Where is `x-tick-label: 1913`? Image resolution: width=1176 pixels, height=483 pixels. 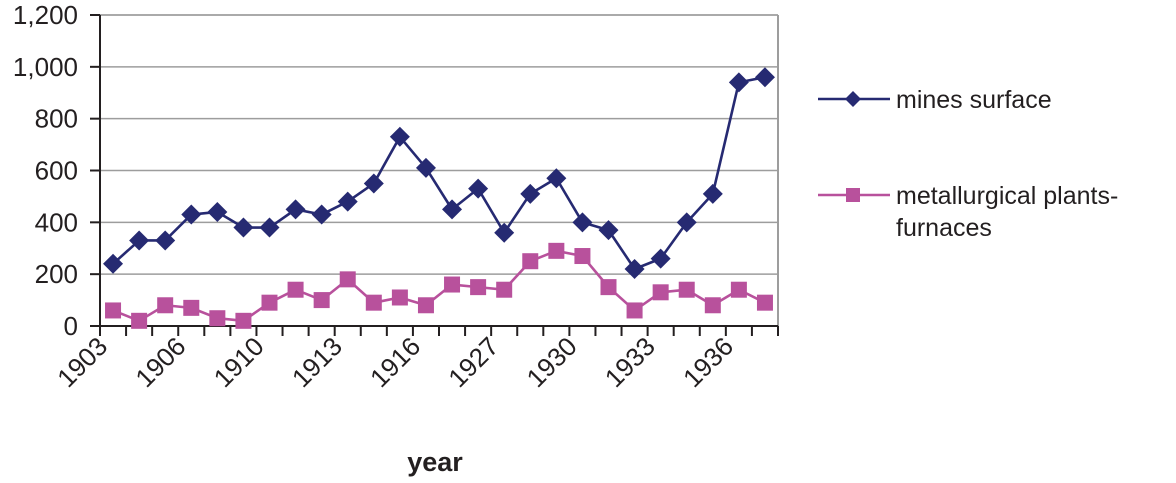
x-tick-label: 1913 is located at coordinates (317, 362).